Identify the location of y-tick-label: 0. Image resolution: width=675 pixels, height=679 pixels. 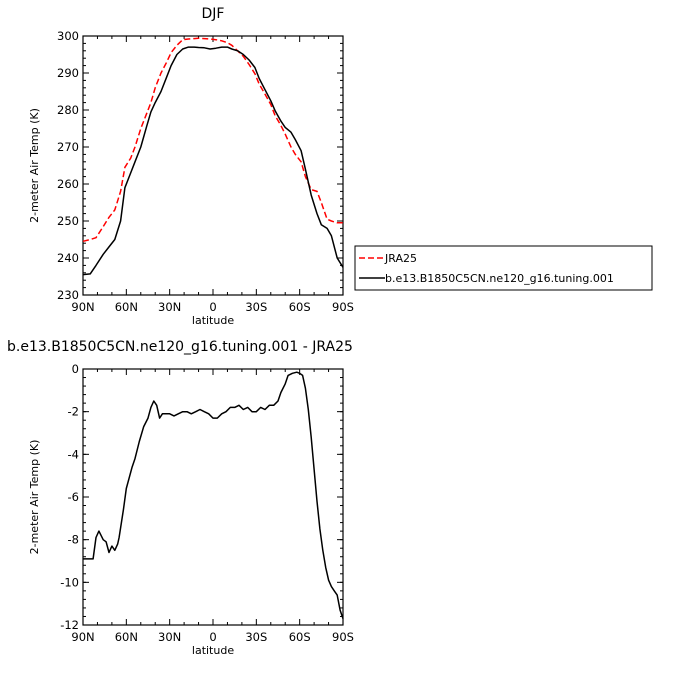
(75, 369).